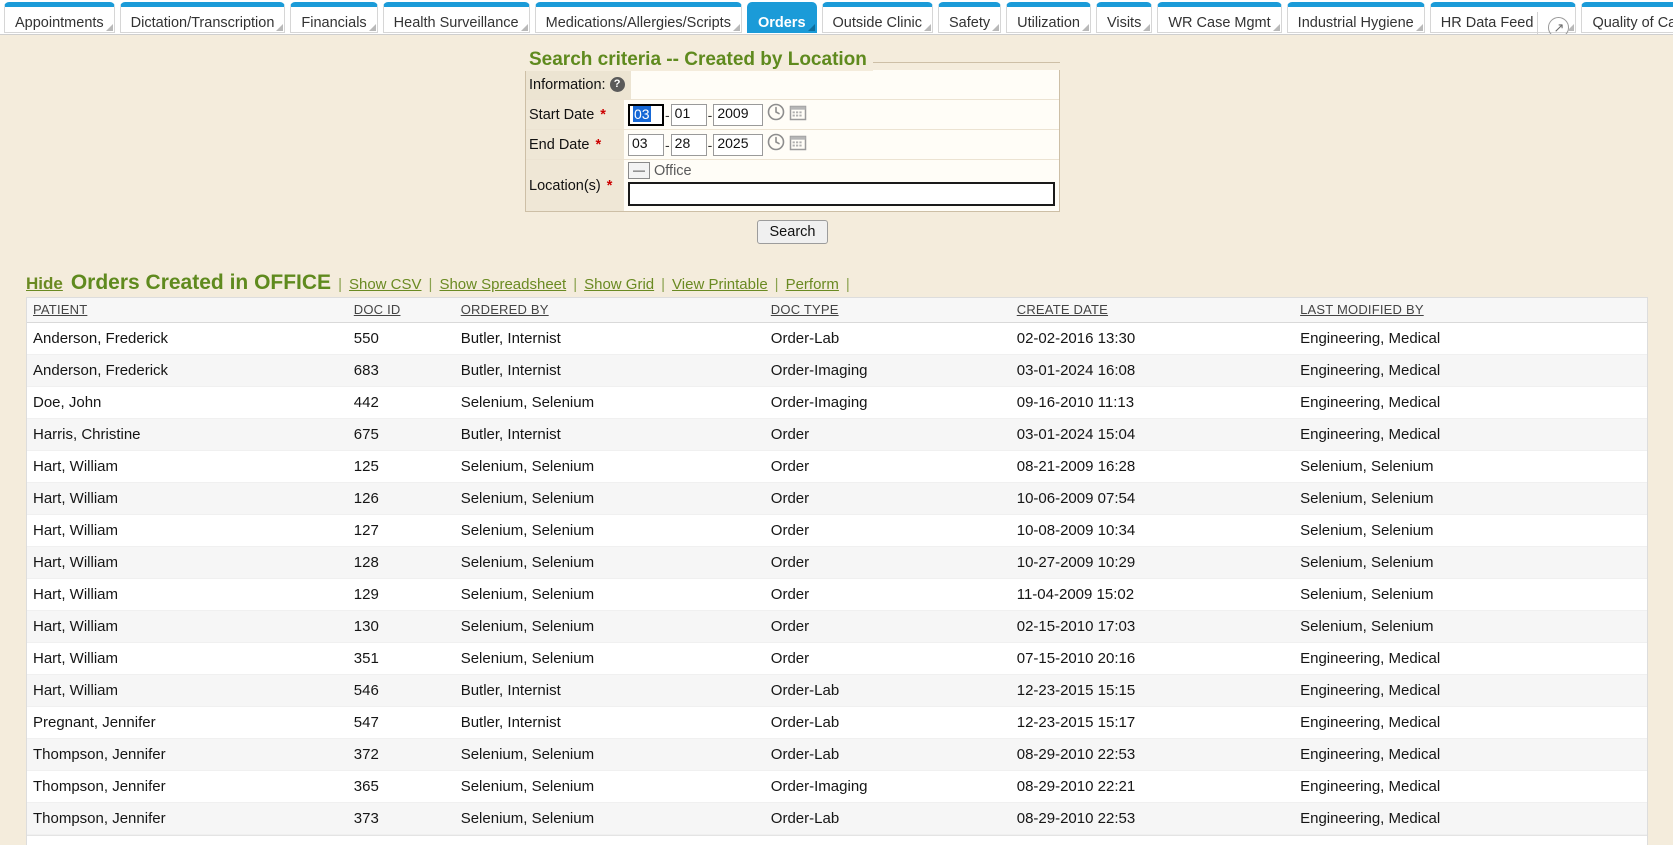 The height and width of the screenshot is (845, 1673). I want to click on tab-appointments: Appointments, so click(59, 17).